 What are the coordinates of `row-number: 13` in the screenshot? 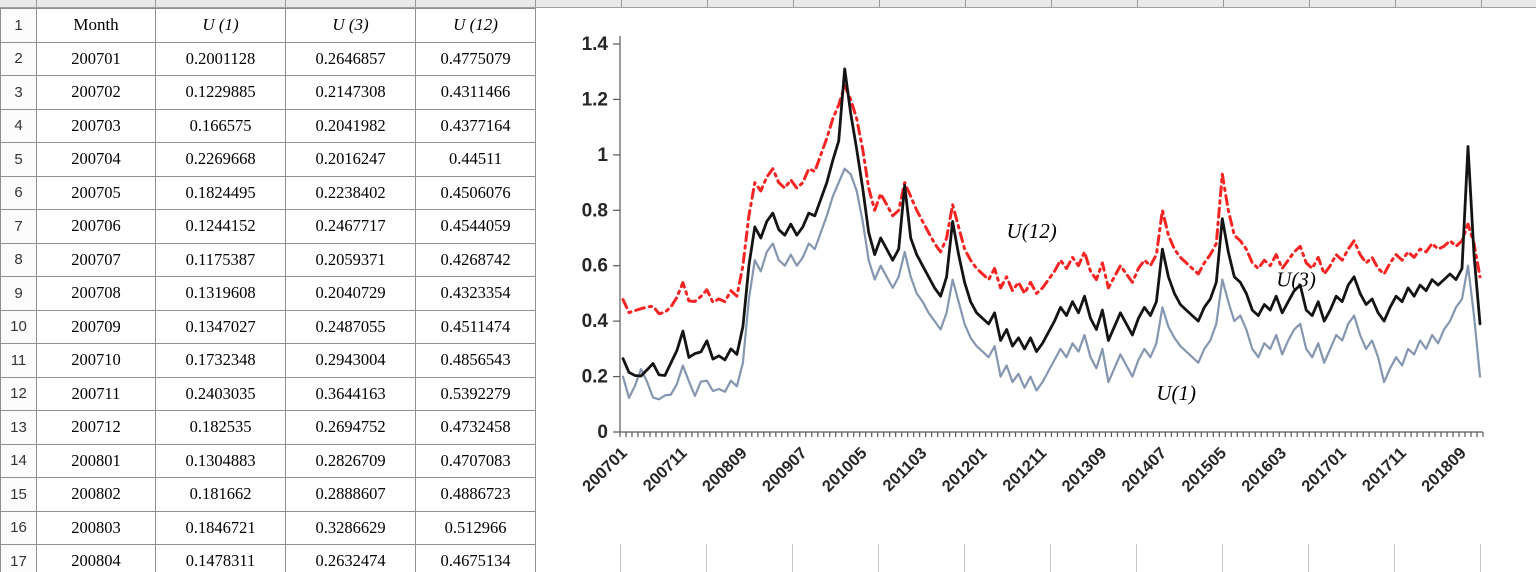 It's located at (18, 427).